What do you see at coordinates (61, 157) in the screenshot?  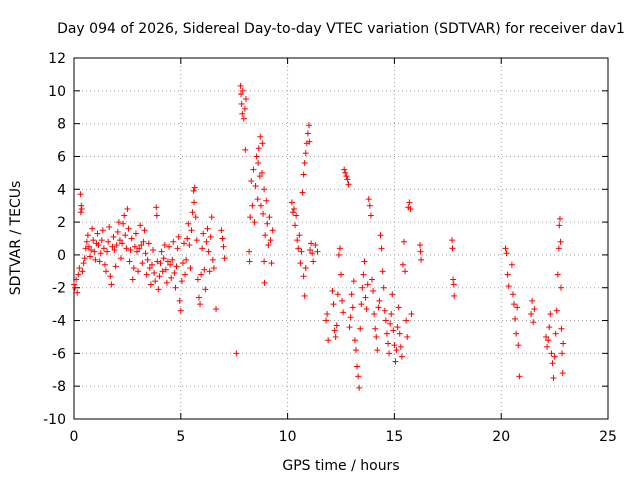 I see `y-tick-label: 6` at bounding box center [61, 157].